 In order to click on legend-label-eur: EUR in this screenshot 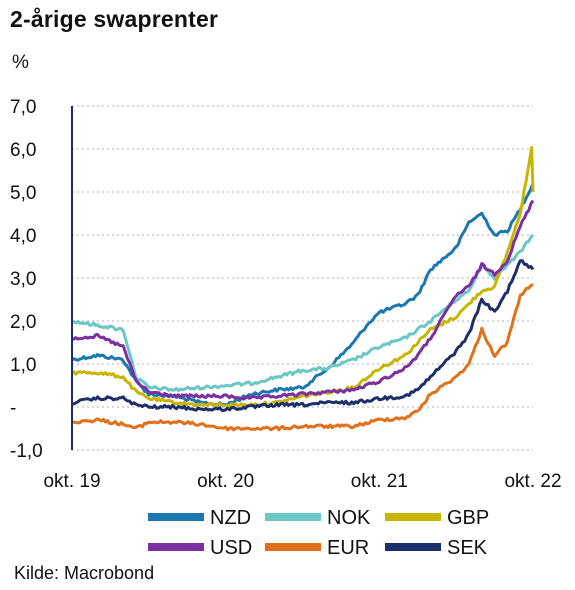, I will do `click(348, 548)`.